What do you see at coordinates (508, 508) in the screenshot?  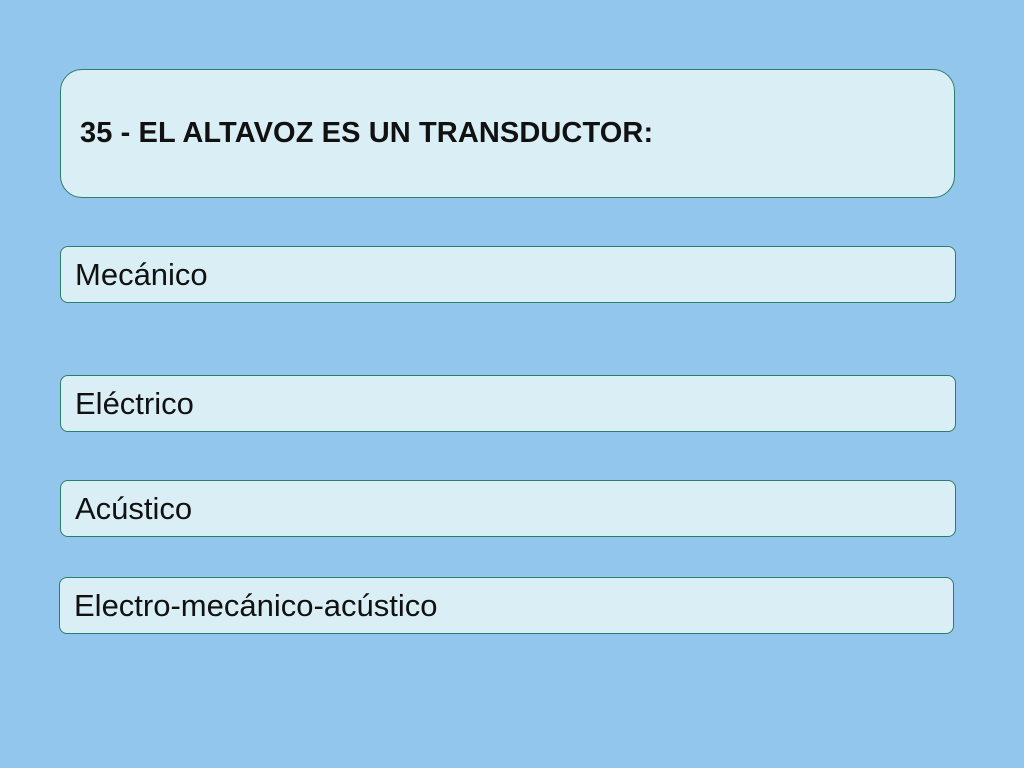 I see `answer-option-acustico: Acústico` at bounding box center [508, 508].